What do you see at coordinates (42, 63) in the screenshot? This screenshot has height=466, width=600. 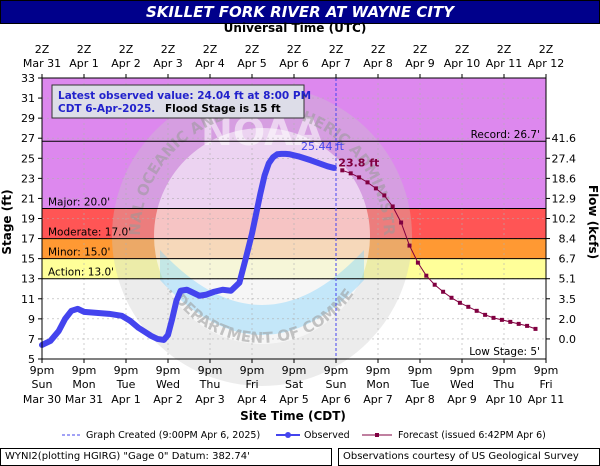 I see `x-top-tick-date: Mar 31` at bounding box center [42, 63].